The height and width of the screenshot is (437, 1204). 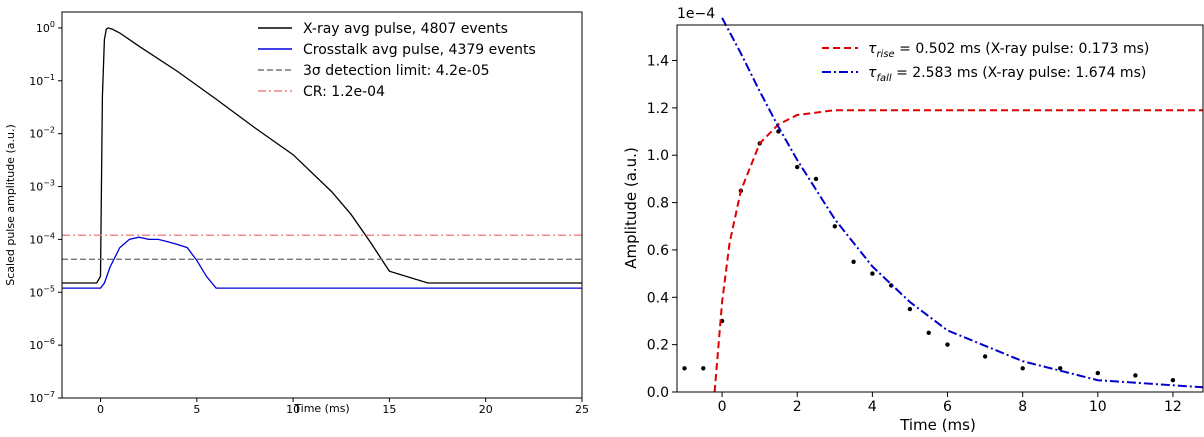 I want to click on left-x-tick-label: 20, so click(x=486, y=409).